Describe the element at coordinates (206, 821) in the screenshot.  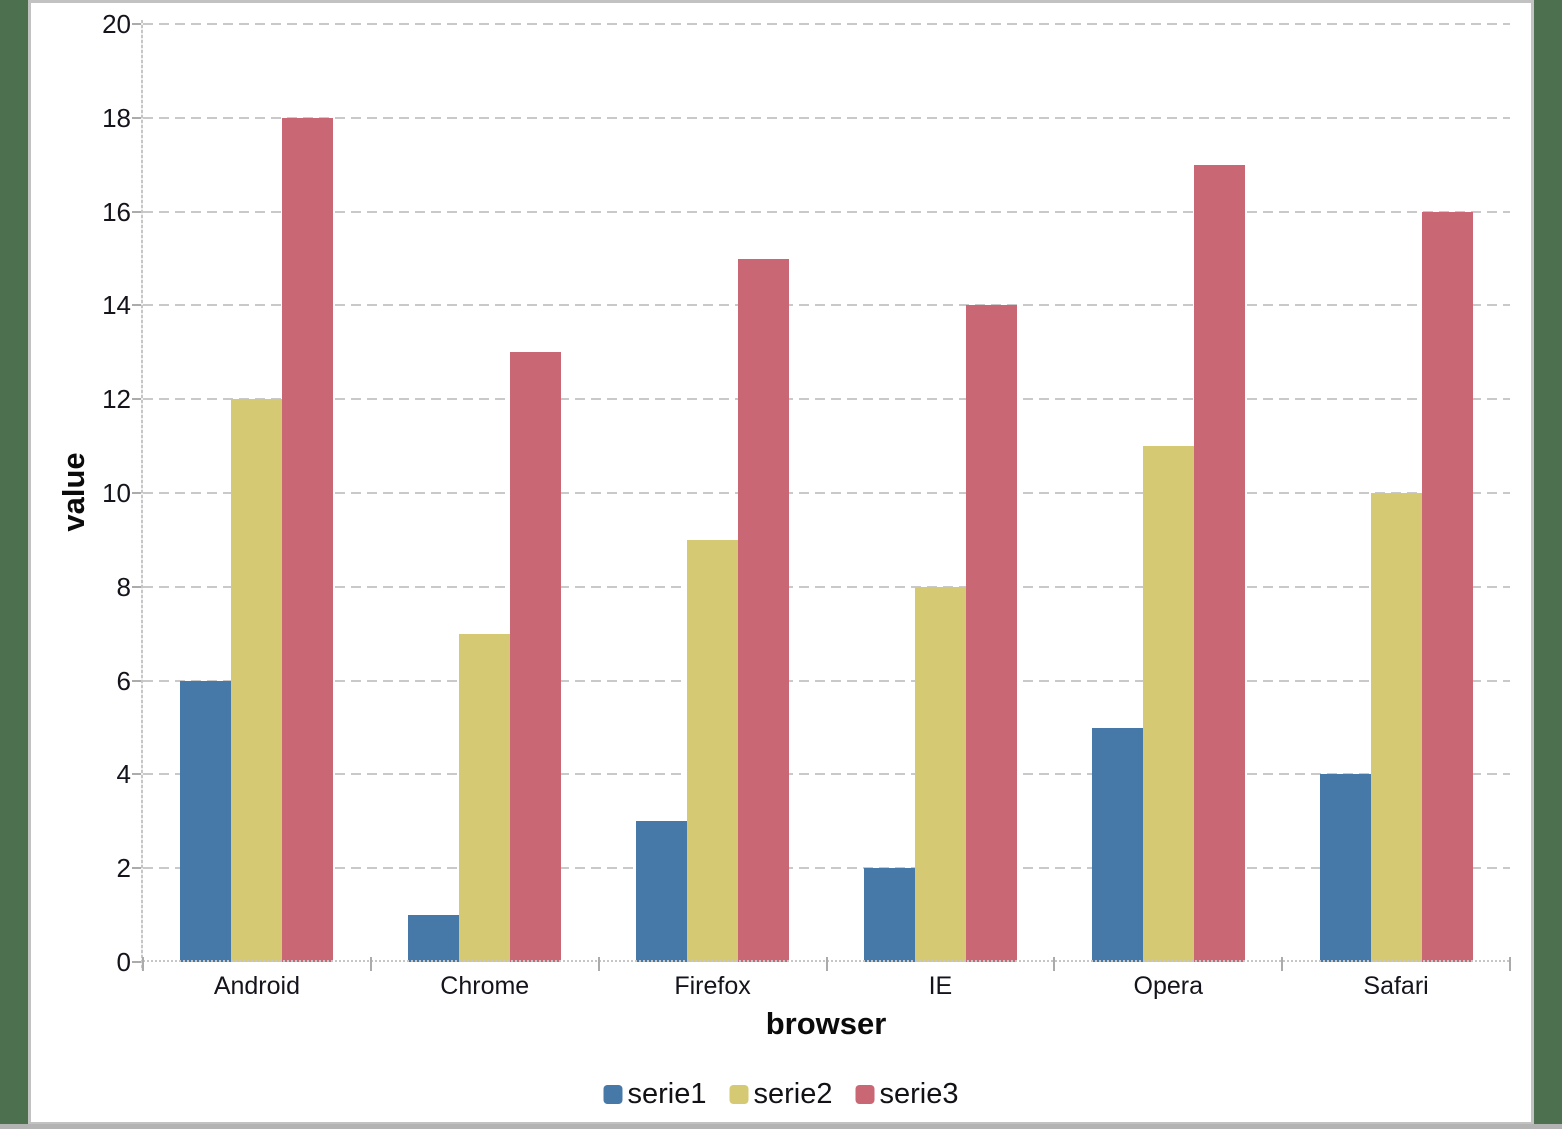
I see `bar-serie1-android` at that location.